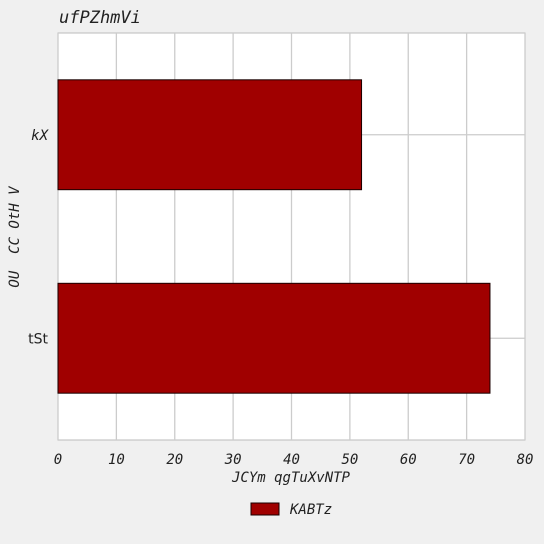  I want to click on legend-label: KABTz, so click(310, 510).